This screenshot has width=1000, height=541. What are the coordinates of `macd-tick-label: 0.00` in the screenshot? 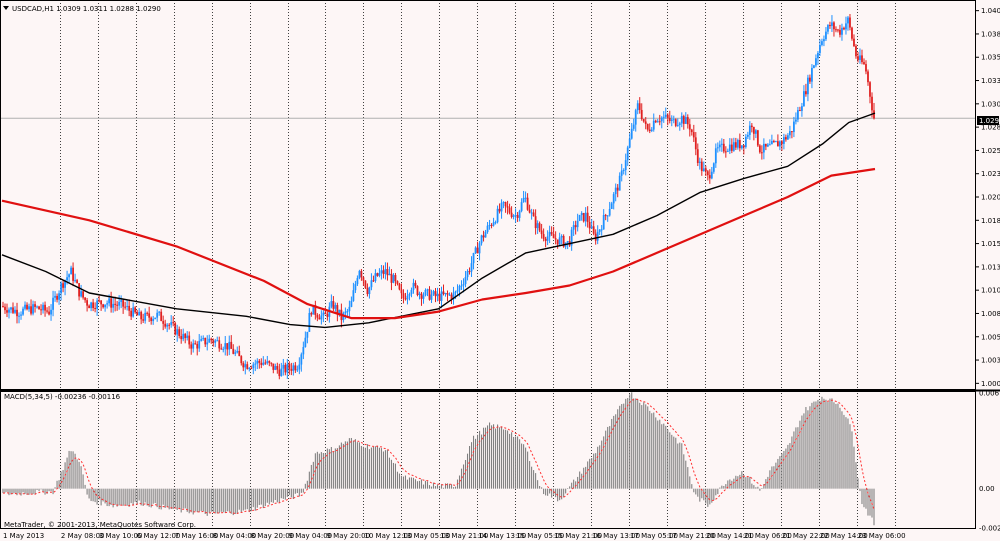 It's located at (987, 489).